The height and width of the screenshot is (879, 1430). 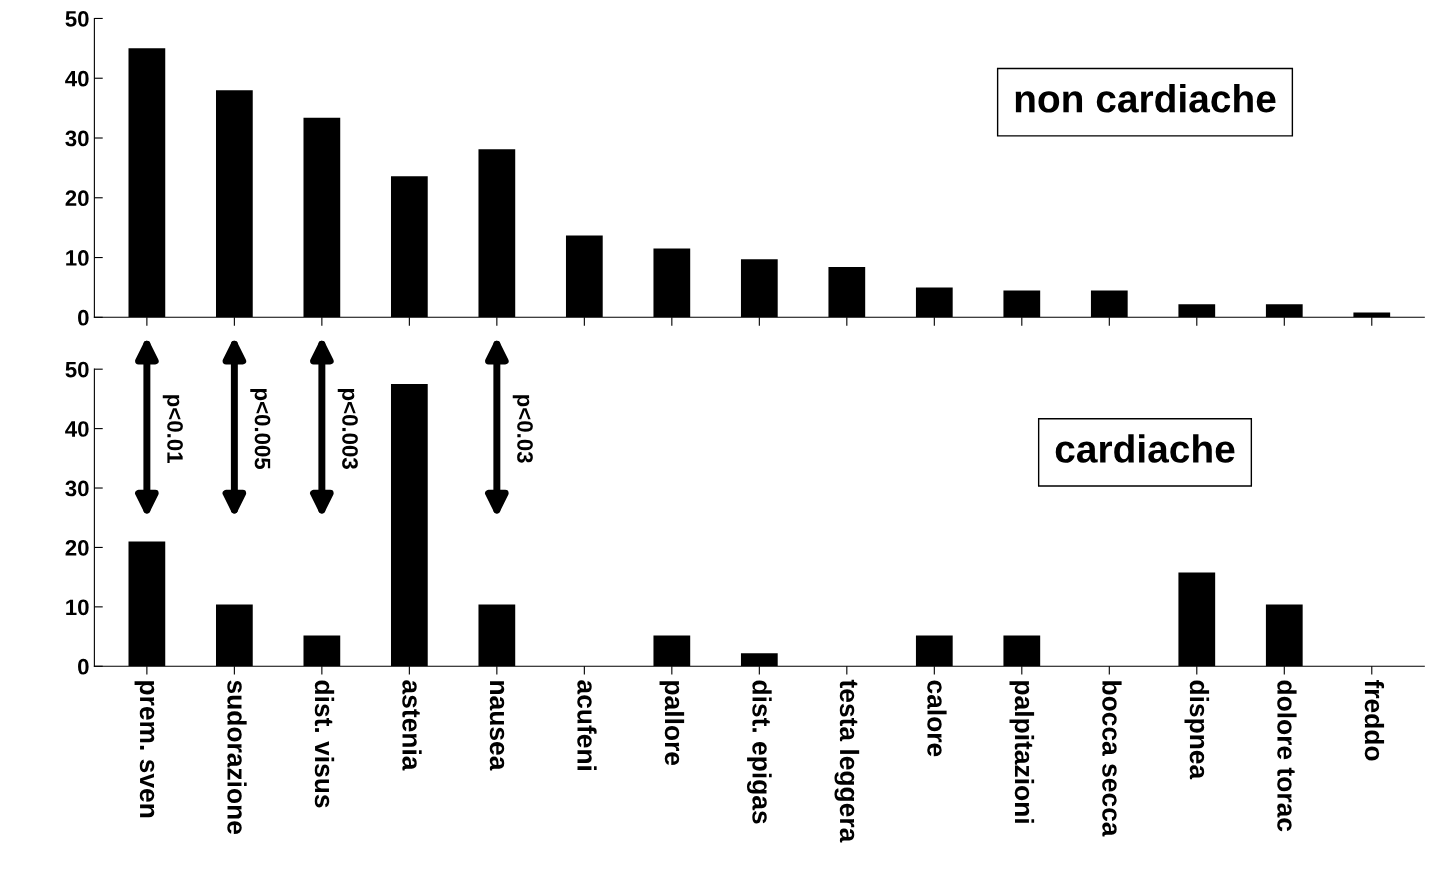 What do you see at coordinates (522, 429) in the screenshot?
I see `annotation: p<0.03` at bounding box center [522, 429].